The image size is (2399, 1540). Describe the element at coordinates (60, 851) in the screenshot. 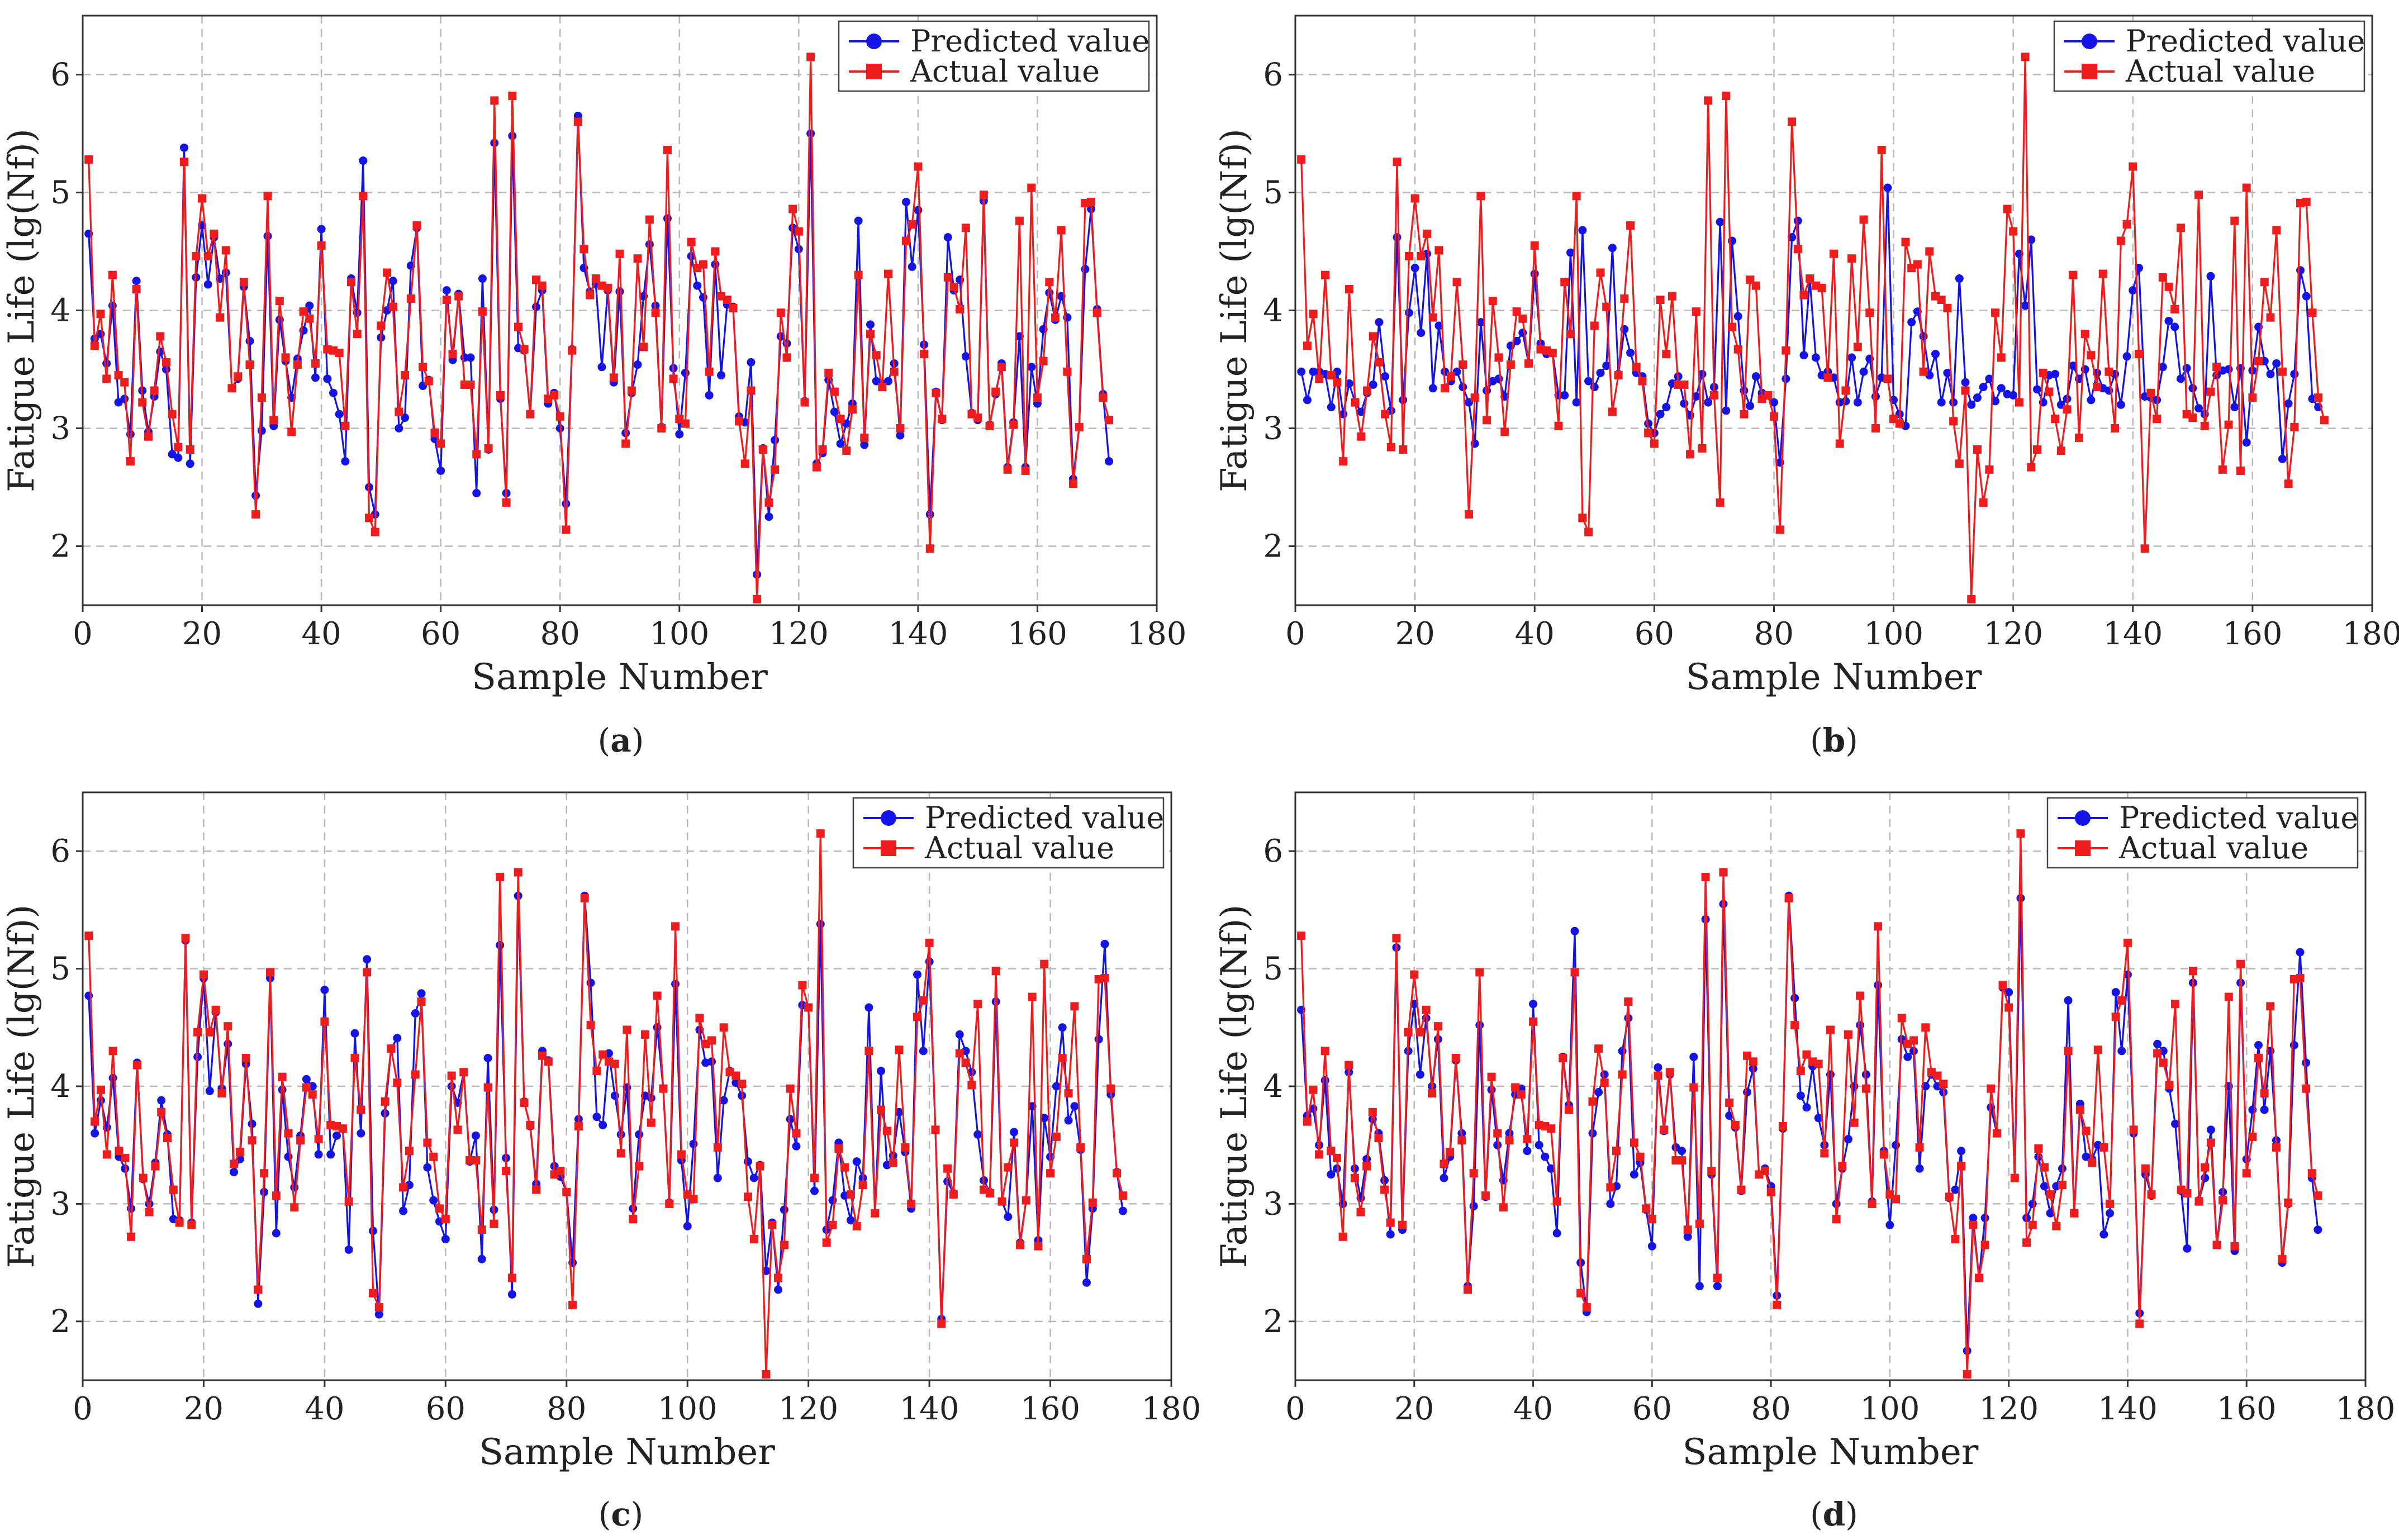

I see `y-tick-label: 6` at that location.